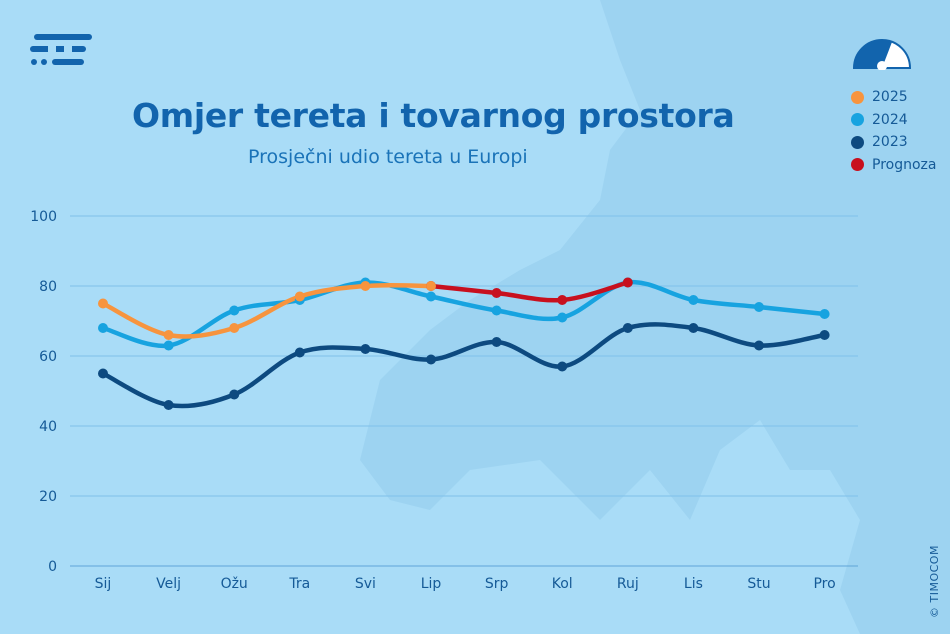 This screenshot has width=950, height=634. What do you see at coordinates (497, 584) in the screenshot?
I see `x-tick-label: Srp` at bounding box center [497, 584].